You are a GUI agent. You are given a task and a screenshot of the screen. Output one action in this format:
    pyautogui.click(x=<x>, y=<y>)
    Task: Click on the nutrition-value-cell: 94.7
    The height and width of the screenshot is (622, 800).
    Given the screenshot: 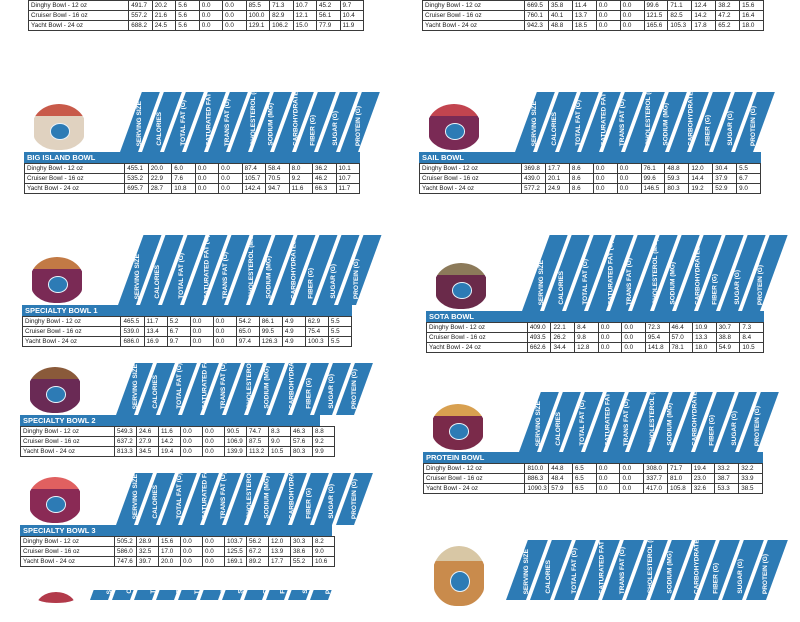 What is the action you would take?
    pyautogui.click(x=277, y=188)
    